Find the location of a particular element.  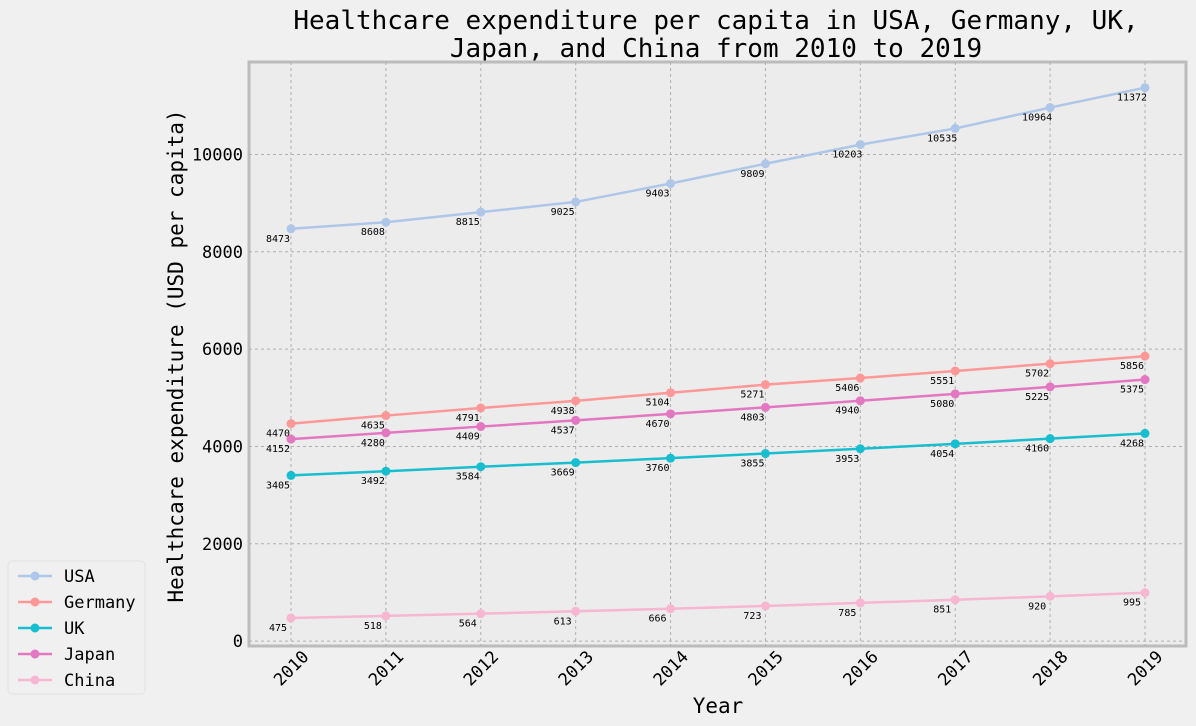

data-label: 3953 is located at coordinates (847, 459).